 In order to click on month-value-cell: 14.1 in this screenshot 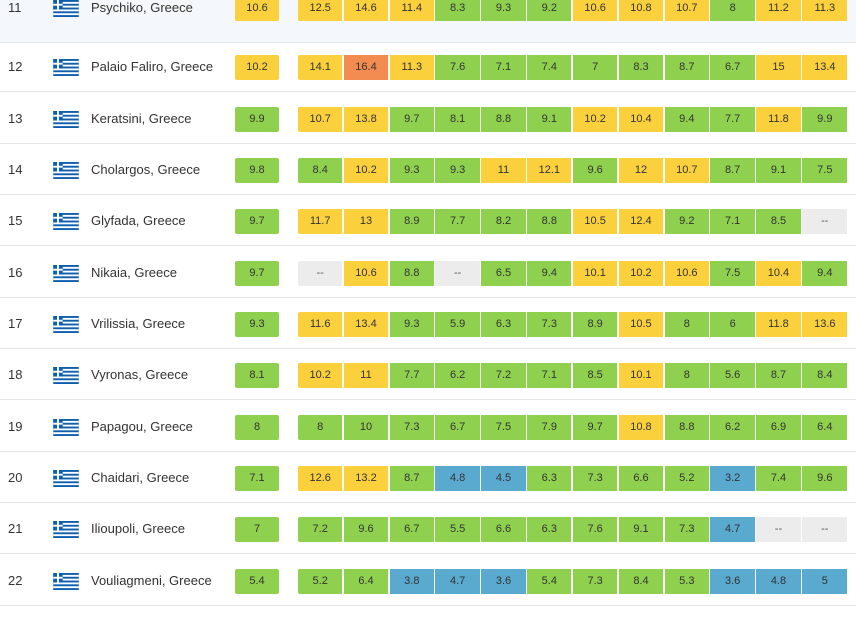, I will do `click(321, 67)`.